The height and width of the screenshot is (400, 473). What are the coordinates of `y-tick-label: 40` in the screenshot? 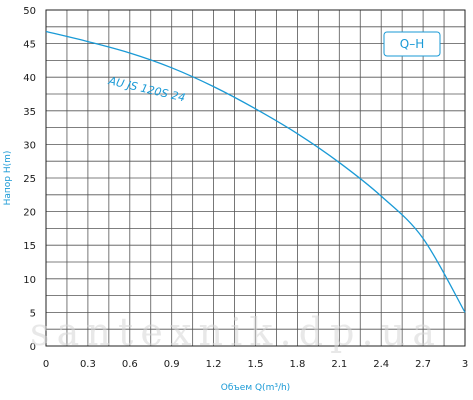 It's located at (29, 78).